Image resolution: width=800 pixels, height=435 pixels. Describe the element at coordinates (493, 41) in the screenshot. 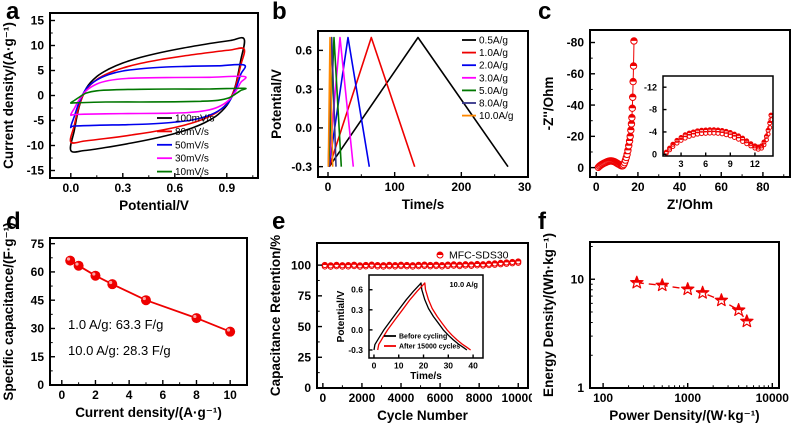

I see `svg-text: 0.5A/g` at that location.